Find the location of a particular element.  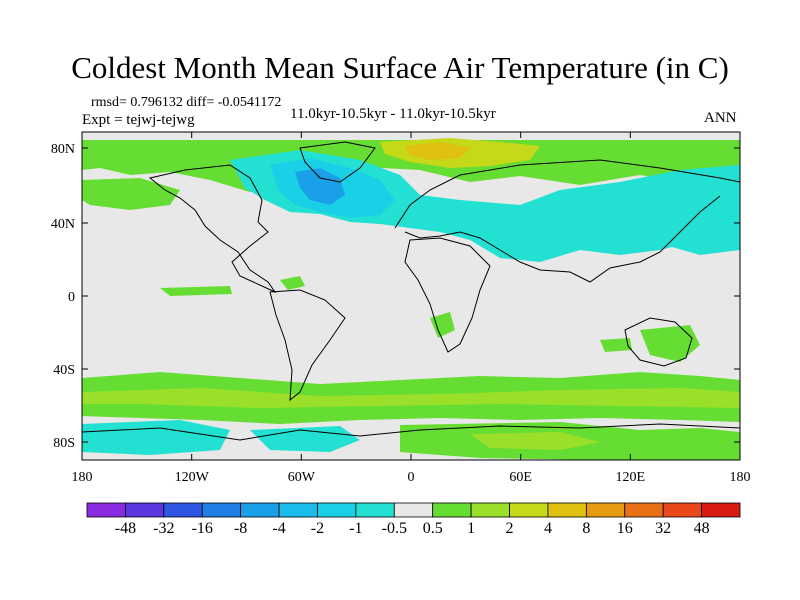

anomaly-arctic-orange is located at coordinates (437, 151).